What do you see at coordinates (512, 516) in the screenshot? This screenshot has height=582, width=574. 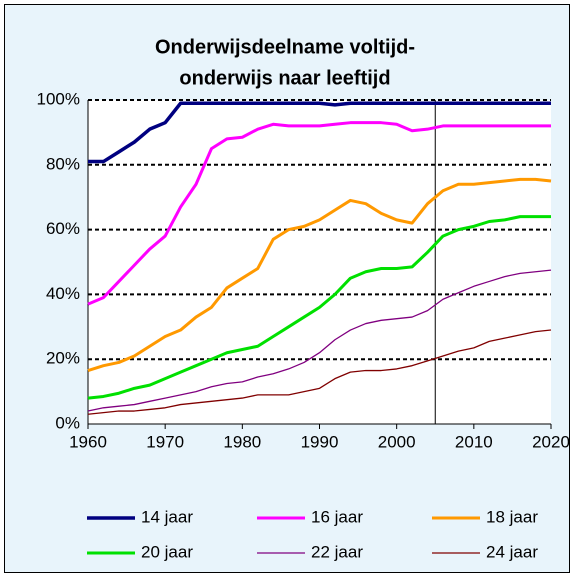 I see `legend-label: 18 jaar` at bounding box center [512, 516].